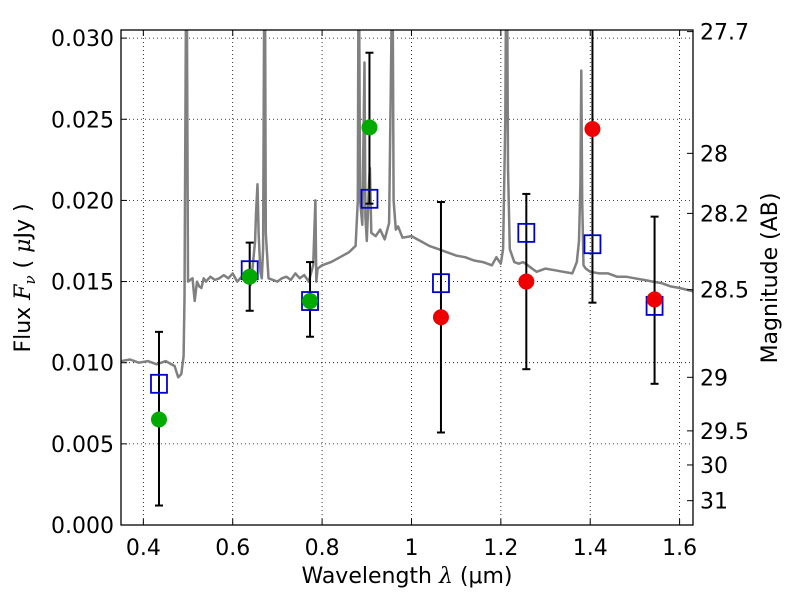 This screenshot has width=800, height=600. I want to click on y-tick-label: 0.015, so click(82, 283).